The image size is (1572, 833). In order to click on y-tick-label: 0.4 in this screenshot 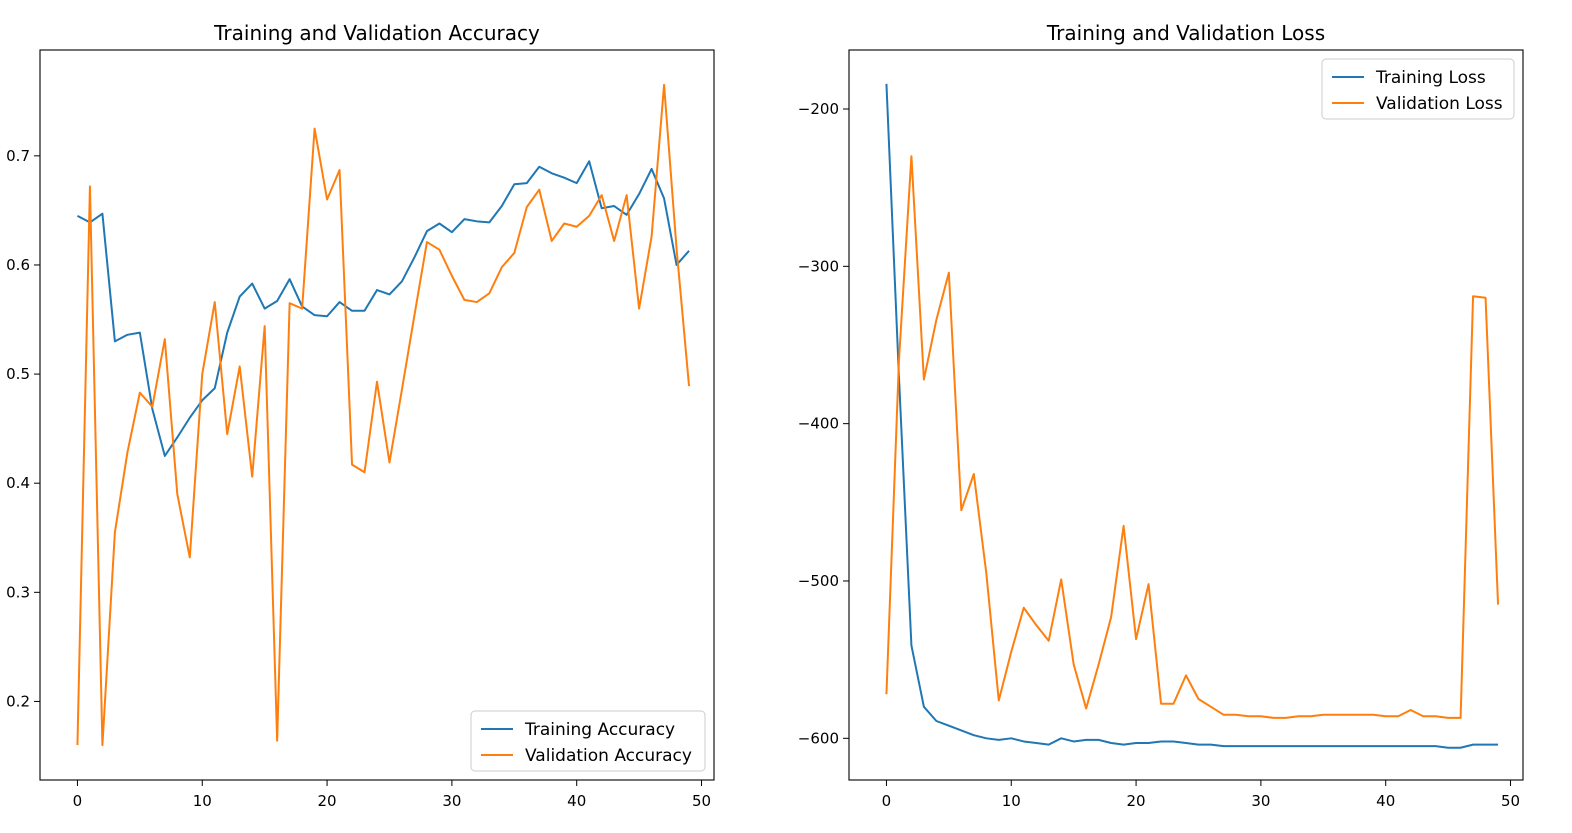, I will do `click(18, 483)`.